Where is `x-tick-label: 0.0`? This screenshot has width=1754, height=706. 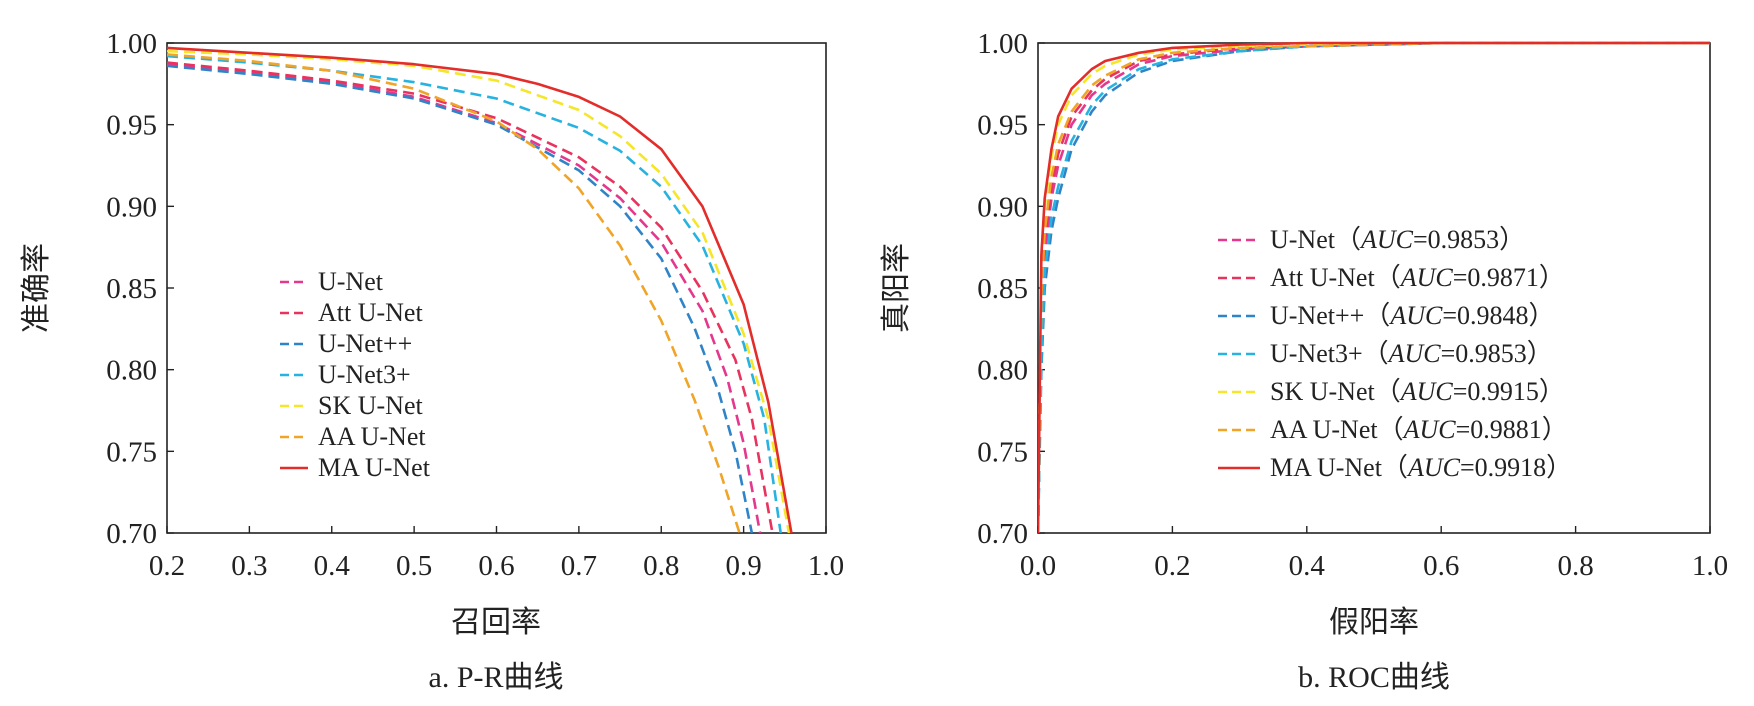
x-tick-label: 0.0 is located at coordinates (1038, 566).